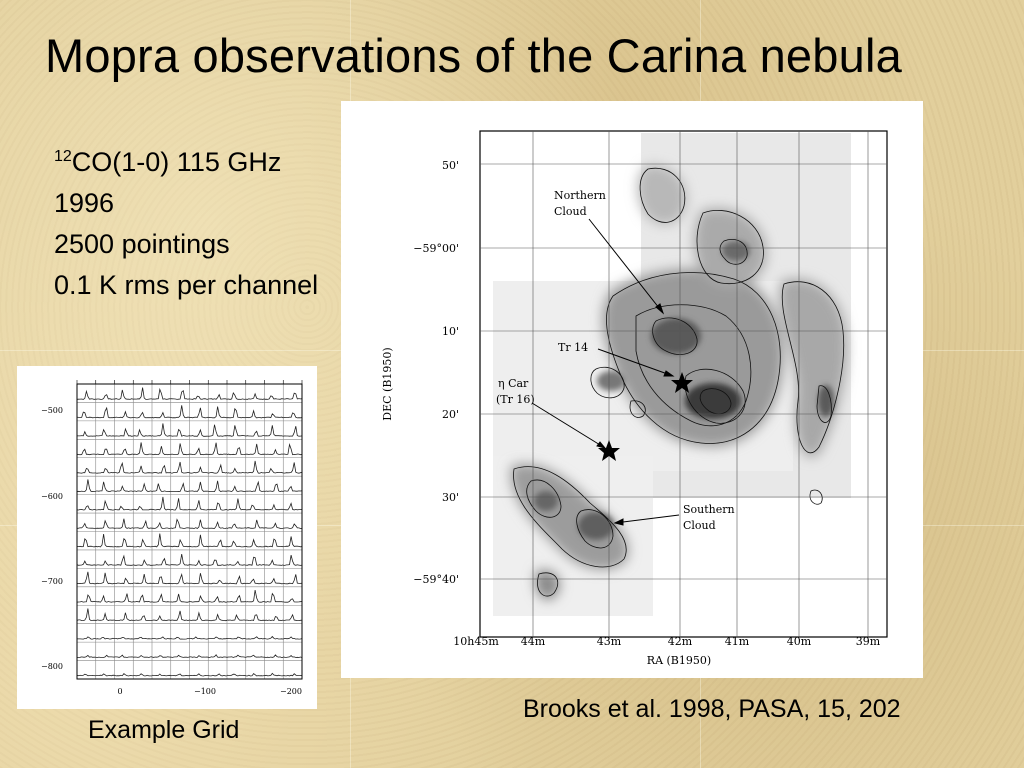  I want to click on grid-y-tick: −500, so click(52, 410).